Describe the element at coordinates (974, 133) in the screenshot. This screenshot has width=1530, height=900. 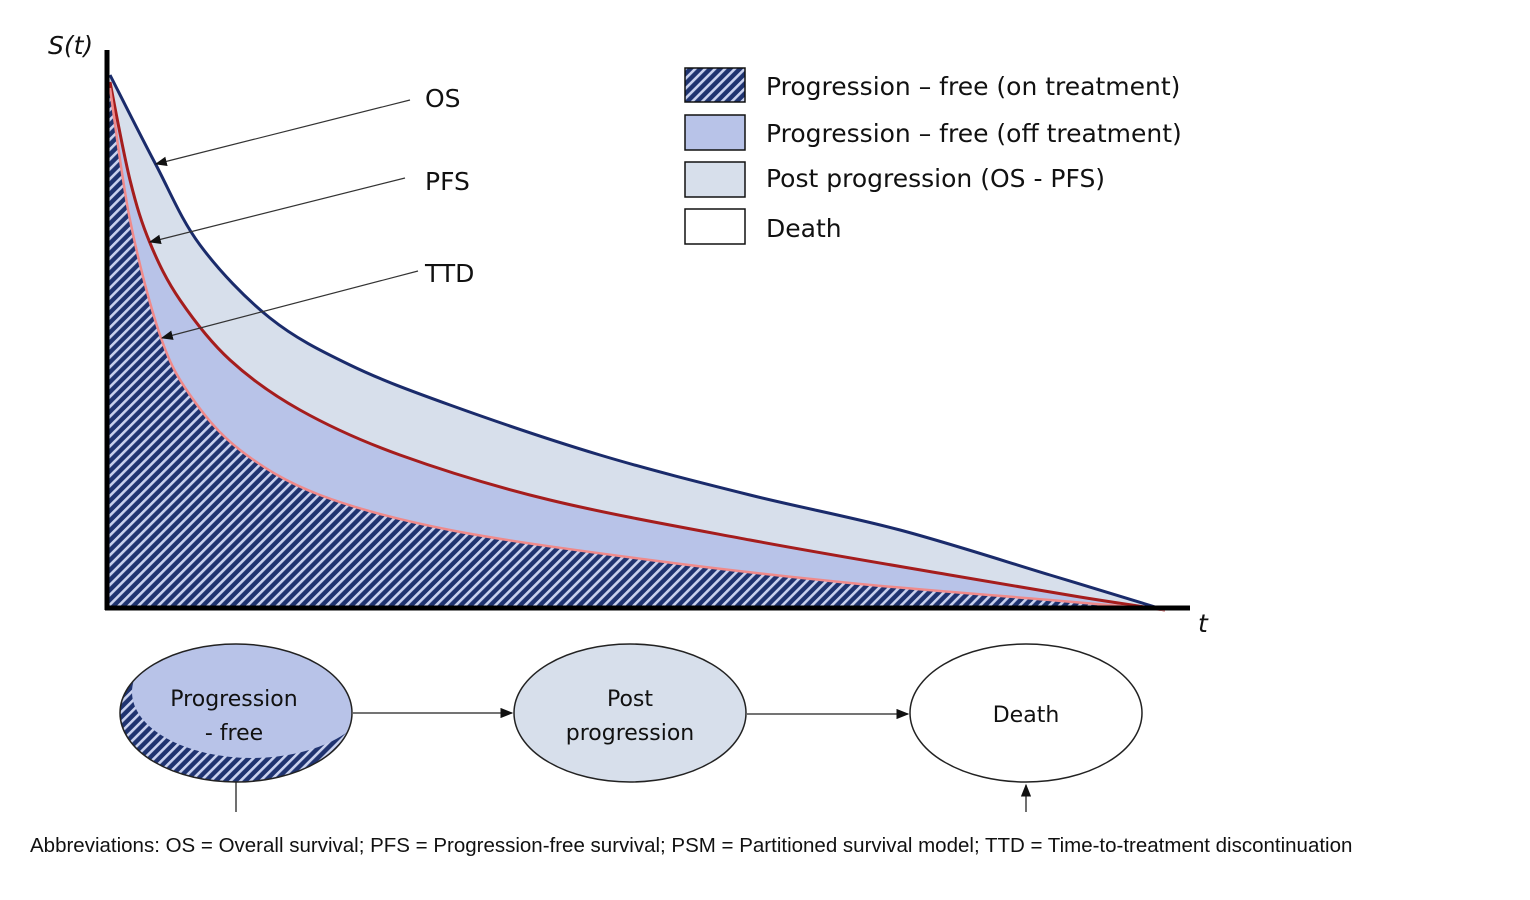
I see `legend-label-off-treatment: Progression – free (off treatment)` at that location.